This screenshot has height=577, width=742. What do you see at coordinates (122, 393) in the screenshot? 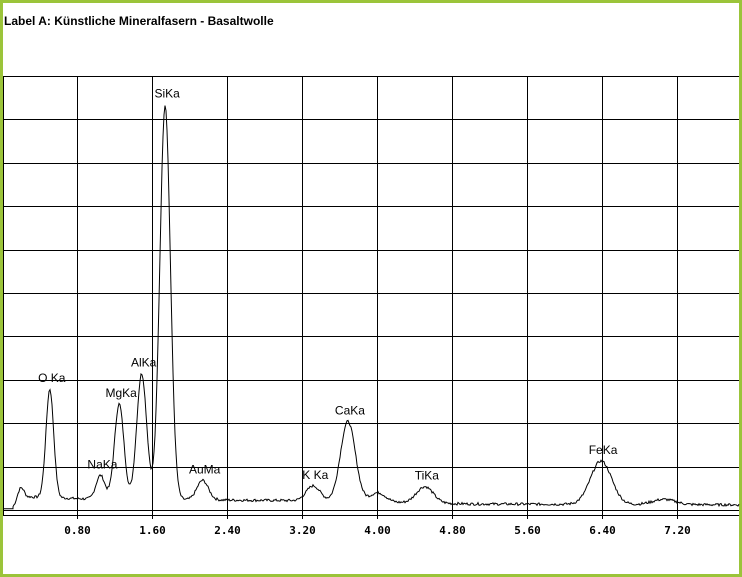
I see `peak-label: MgKa` at bounding box center [122, 393].